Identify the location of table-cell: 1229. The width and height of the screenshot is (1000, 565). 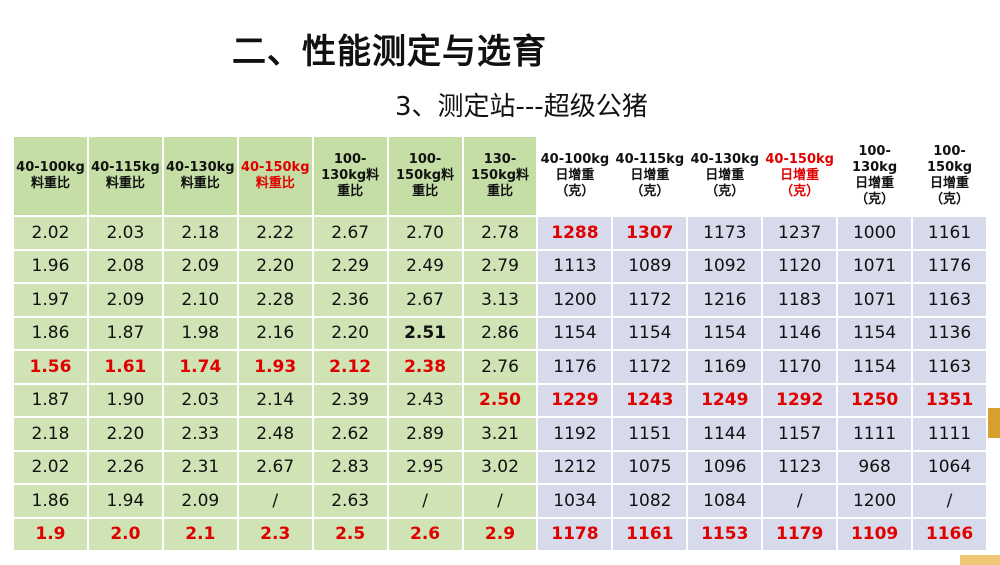
(575, 400).